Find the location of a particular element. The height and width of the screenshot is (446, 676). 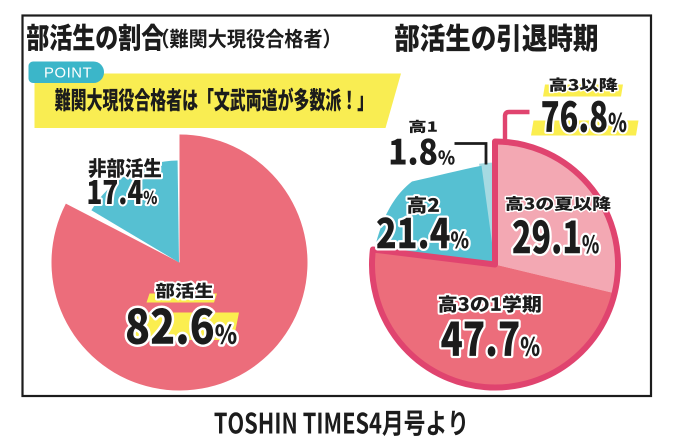

svg-text: POINT is located at coordinates (68, 74).